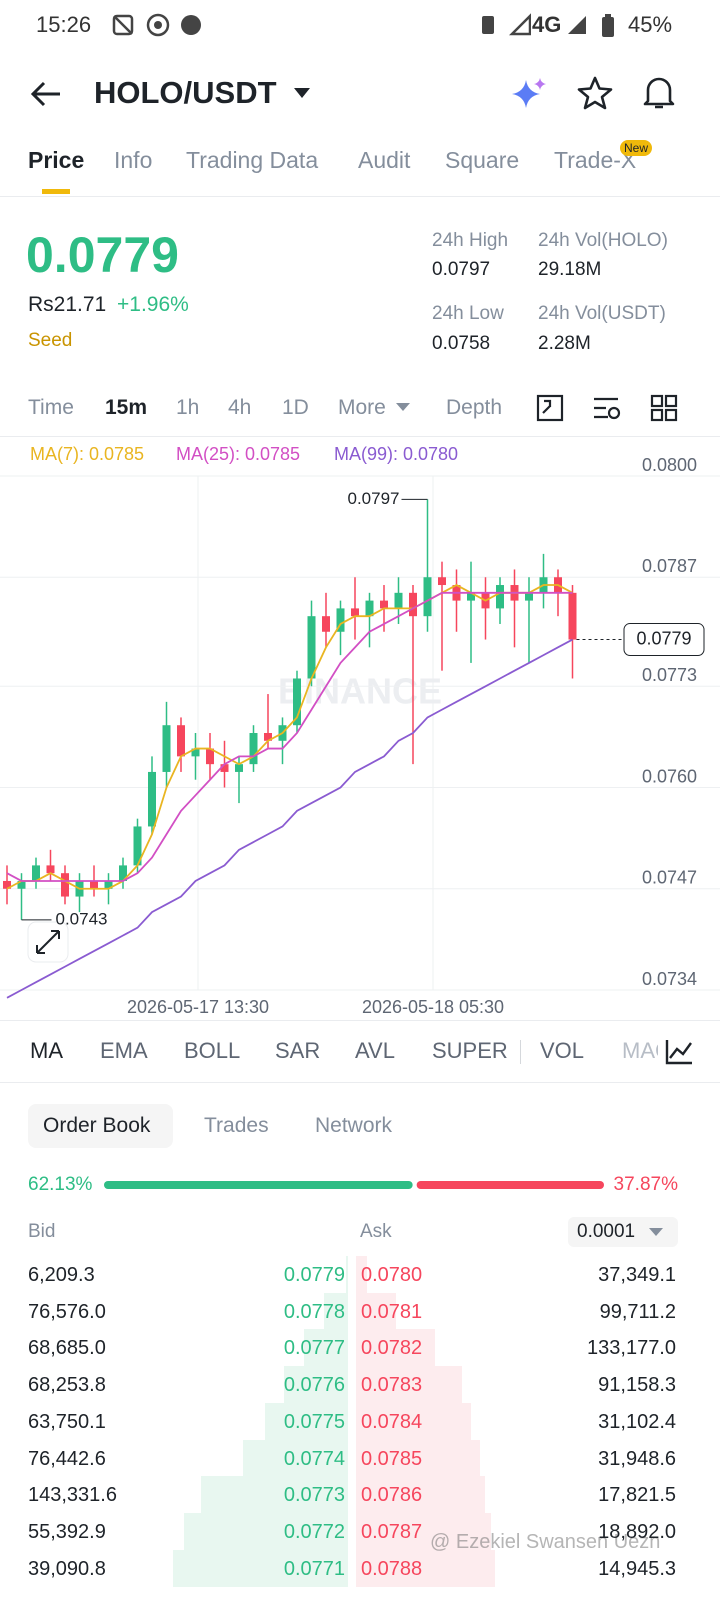 Image resolution: width=720 pixels, height=1600 pixels. What do you see at coordinates (124, 1050) in the screenshot?
I see `indicator: EMA` at bounding box center [124, 1050].